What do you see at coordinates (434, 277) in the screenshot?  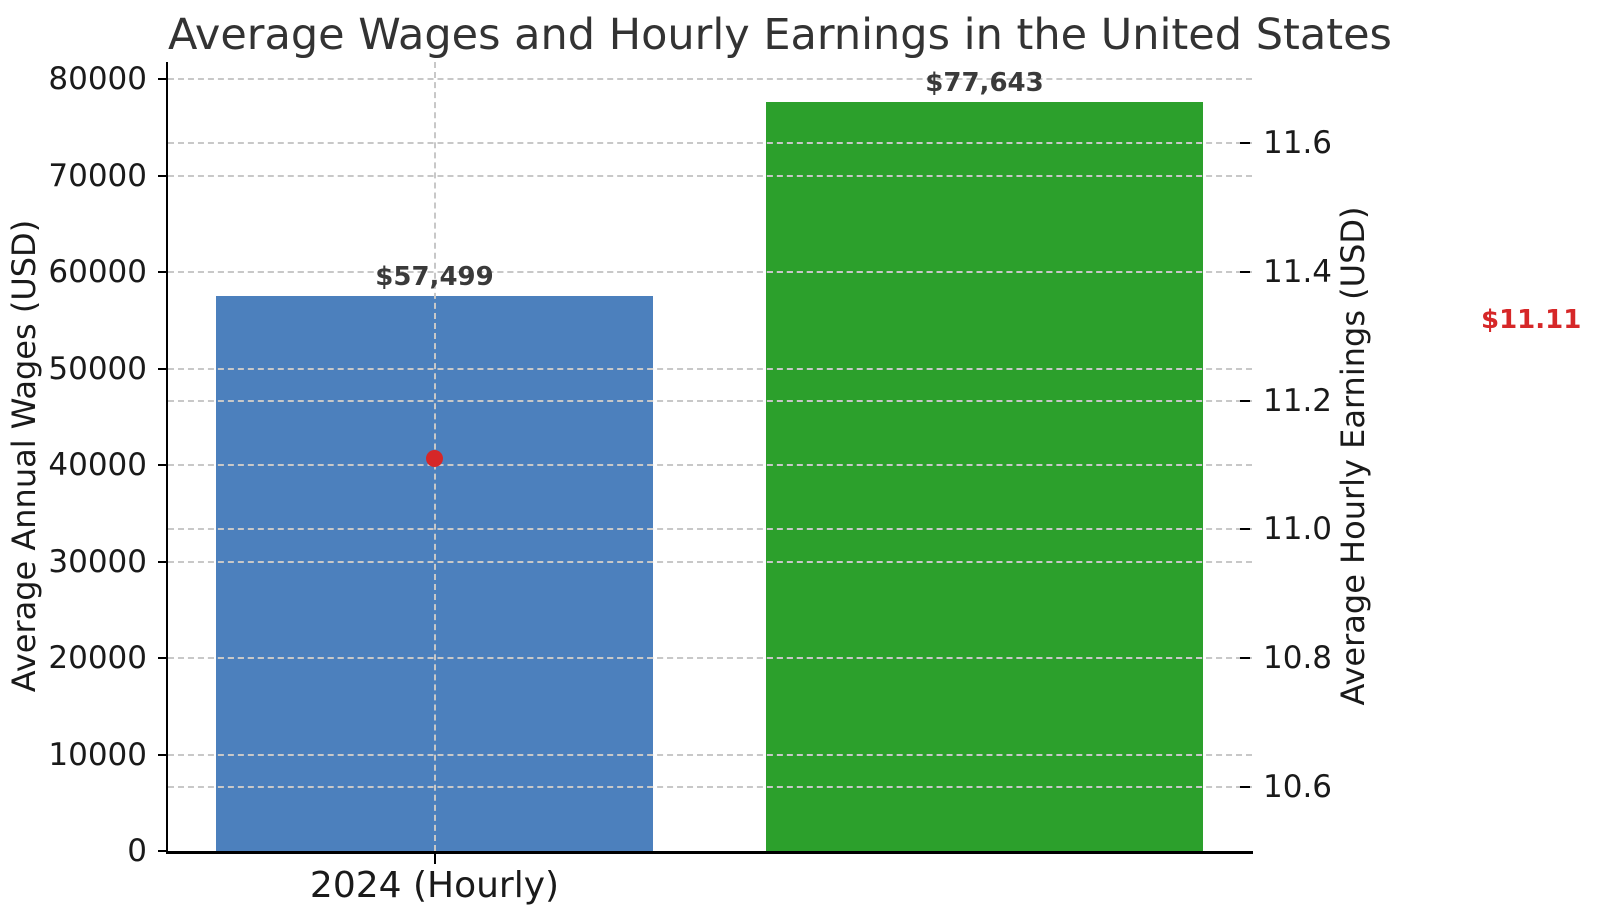 I see `bar-value-label: $57,499` at bounding box center [434, 277].